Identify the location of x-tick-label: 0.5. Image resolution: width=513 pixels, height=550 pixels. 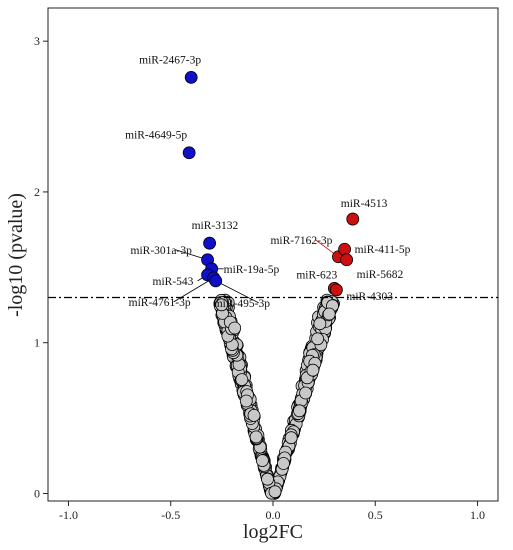
(375, 515).